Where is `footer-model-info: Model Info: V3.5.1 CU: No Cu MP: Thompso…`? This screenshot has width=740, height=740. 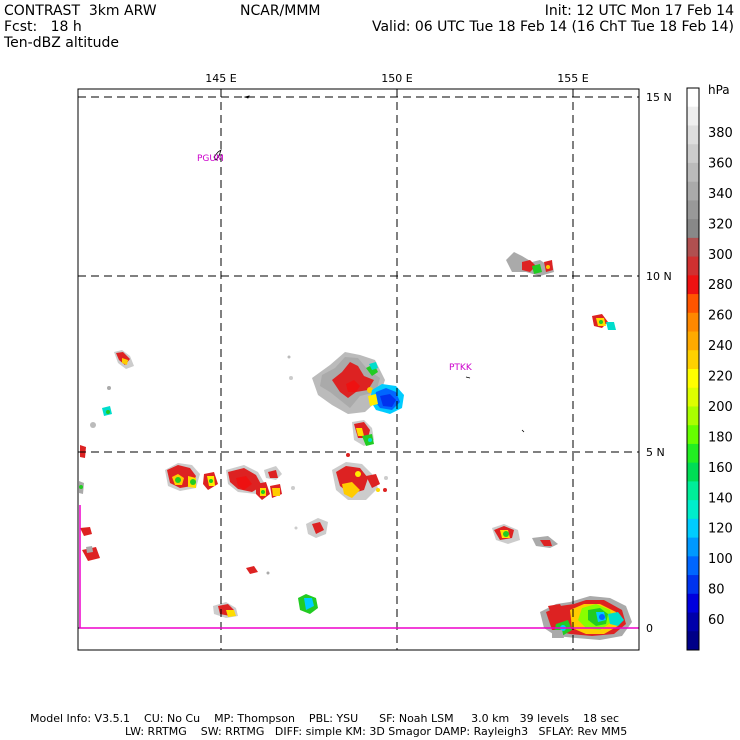
footer-model-info: Model Info: V3.5.1 CU: No Cu MP: Thompso… is located at coordinates (325, 718).